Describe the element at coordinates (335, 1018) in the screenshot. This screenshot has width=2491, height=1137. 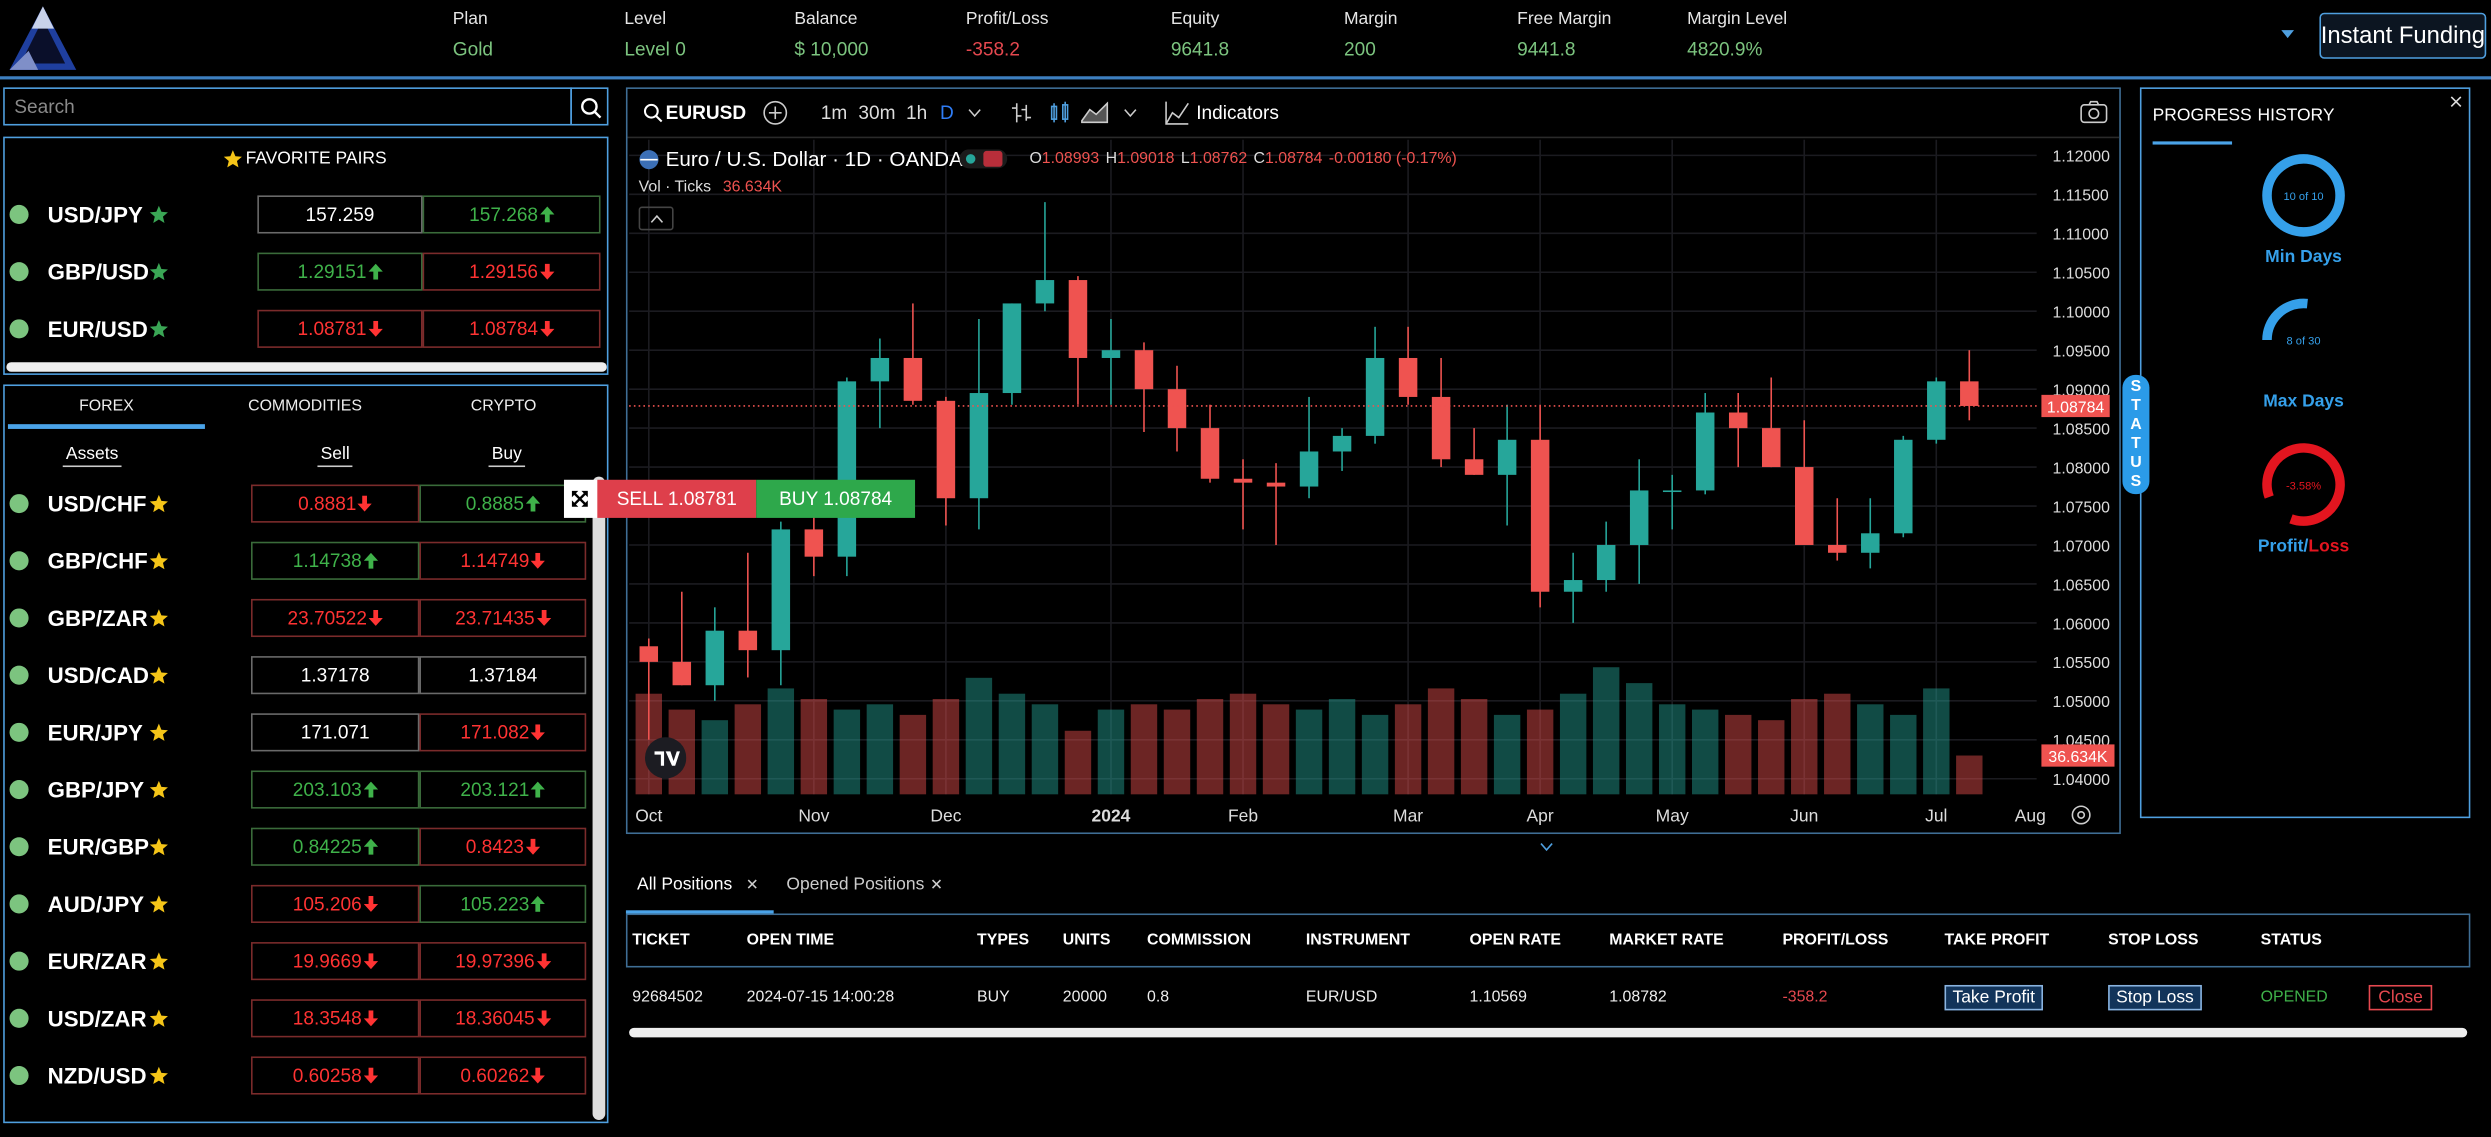
I see `price-box: 18.3548` at that location.